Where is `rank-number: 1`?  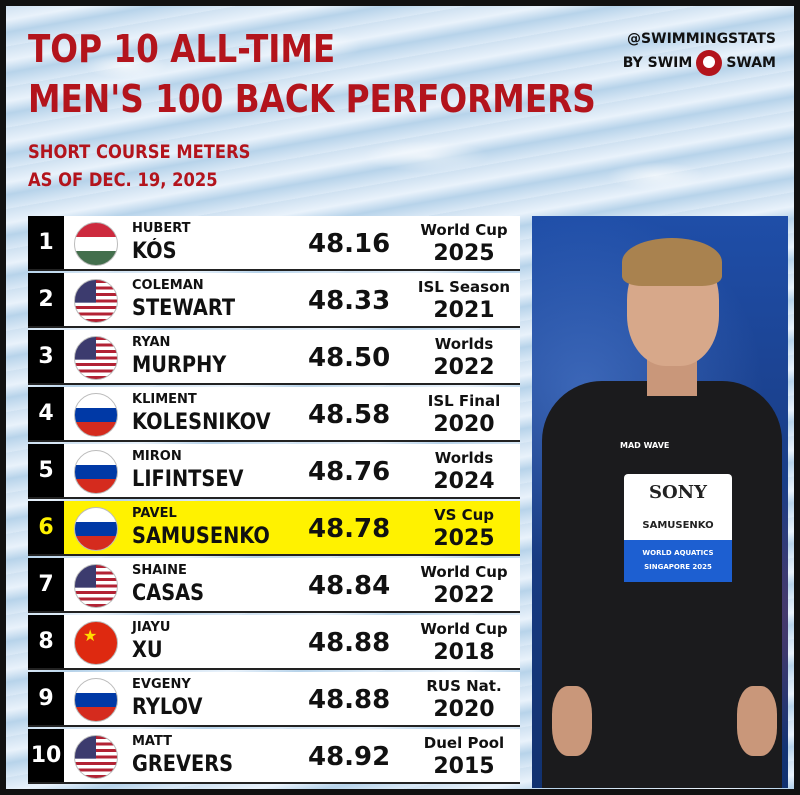 rank-number: 1 is located at coordinates (46, 242).